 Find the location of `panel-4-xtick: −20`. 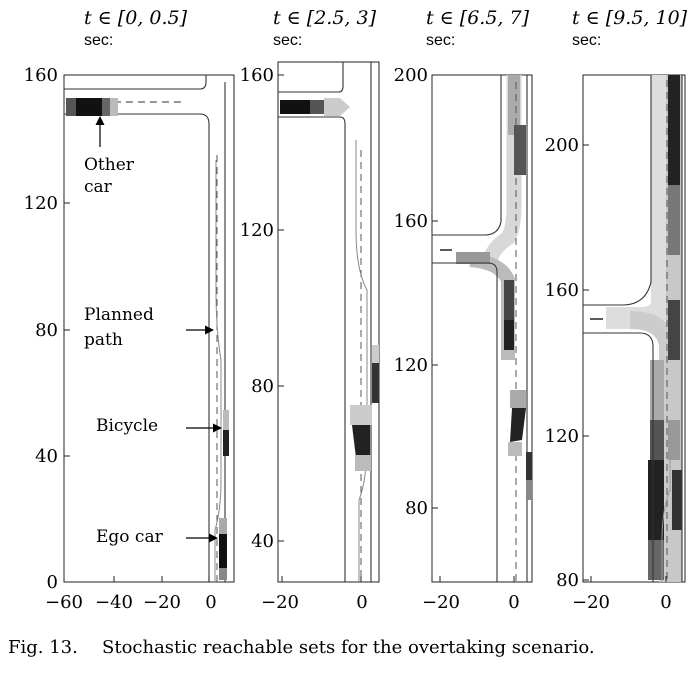

panel-4-xtick: −20 is located at coordinates (591, 602).